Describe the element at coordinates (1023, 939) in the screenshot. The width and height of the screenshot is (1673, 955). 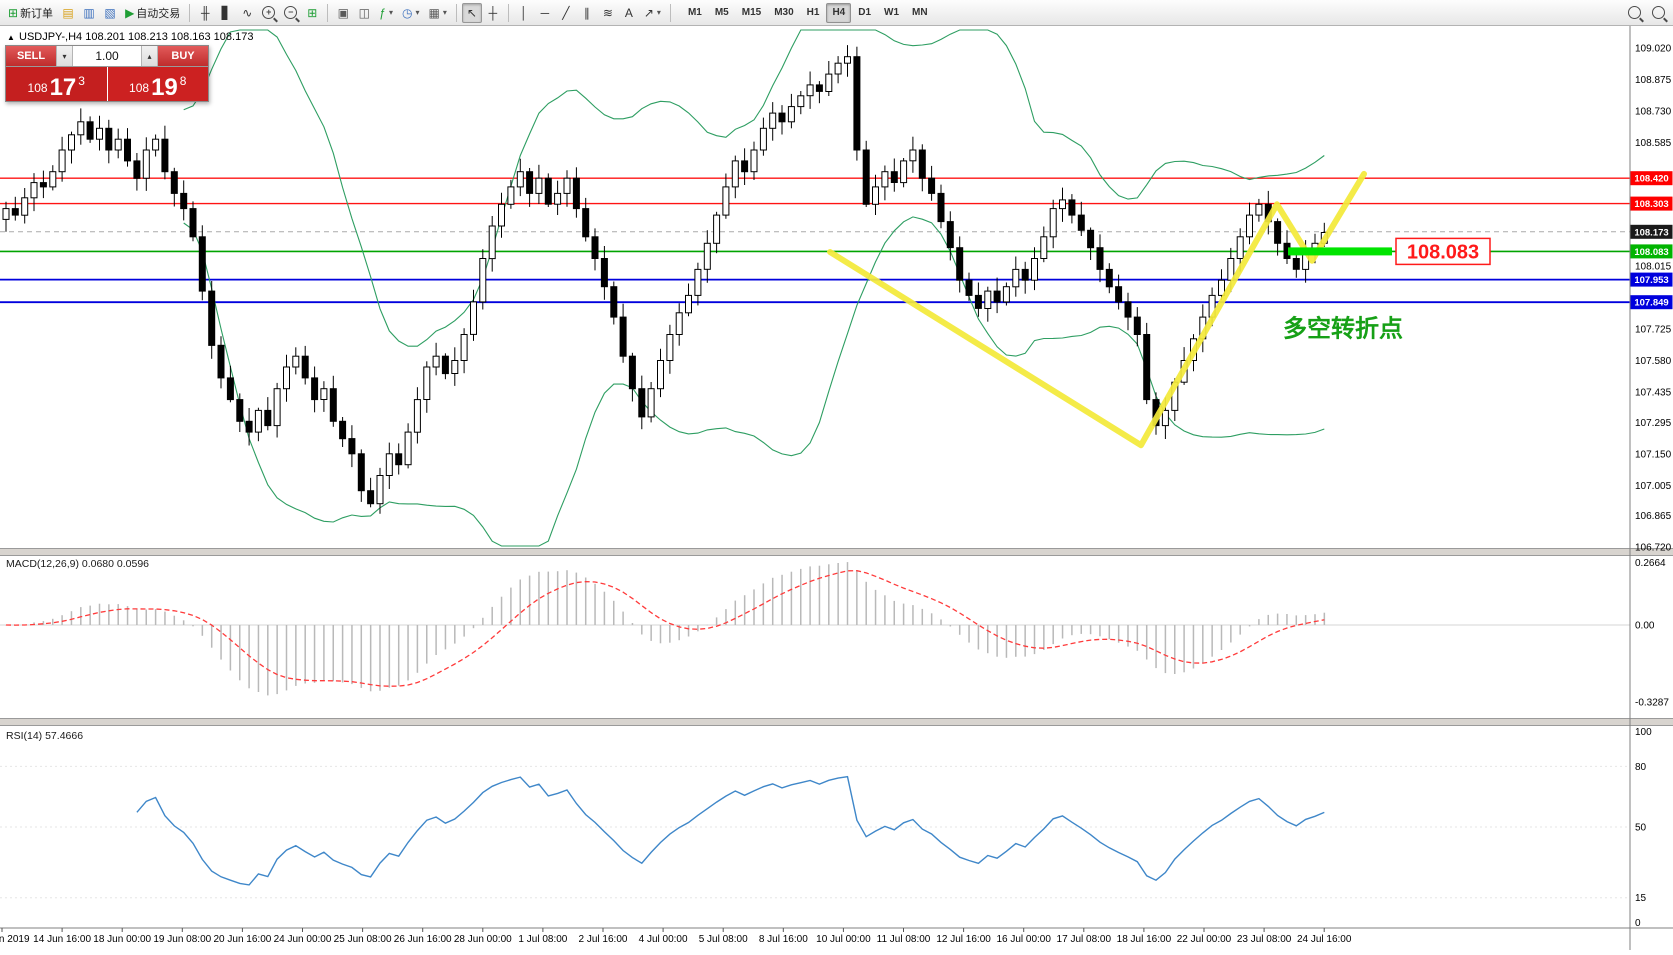
I see `time-axis-label: 16 Jul 00:00` at that location.